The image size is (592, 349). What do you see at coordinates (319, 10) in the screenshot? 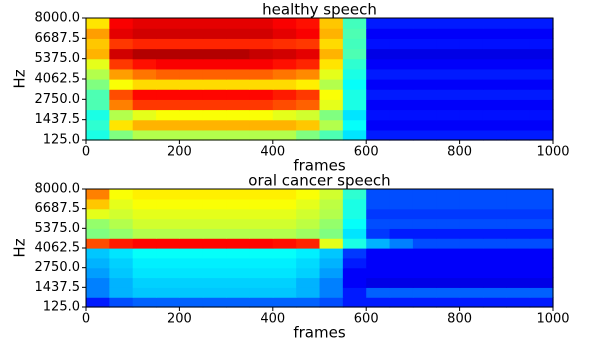
I see `chart-title: healthy speech` at bounding box center [319, 10].